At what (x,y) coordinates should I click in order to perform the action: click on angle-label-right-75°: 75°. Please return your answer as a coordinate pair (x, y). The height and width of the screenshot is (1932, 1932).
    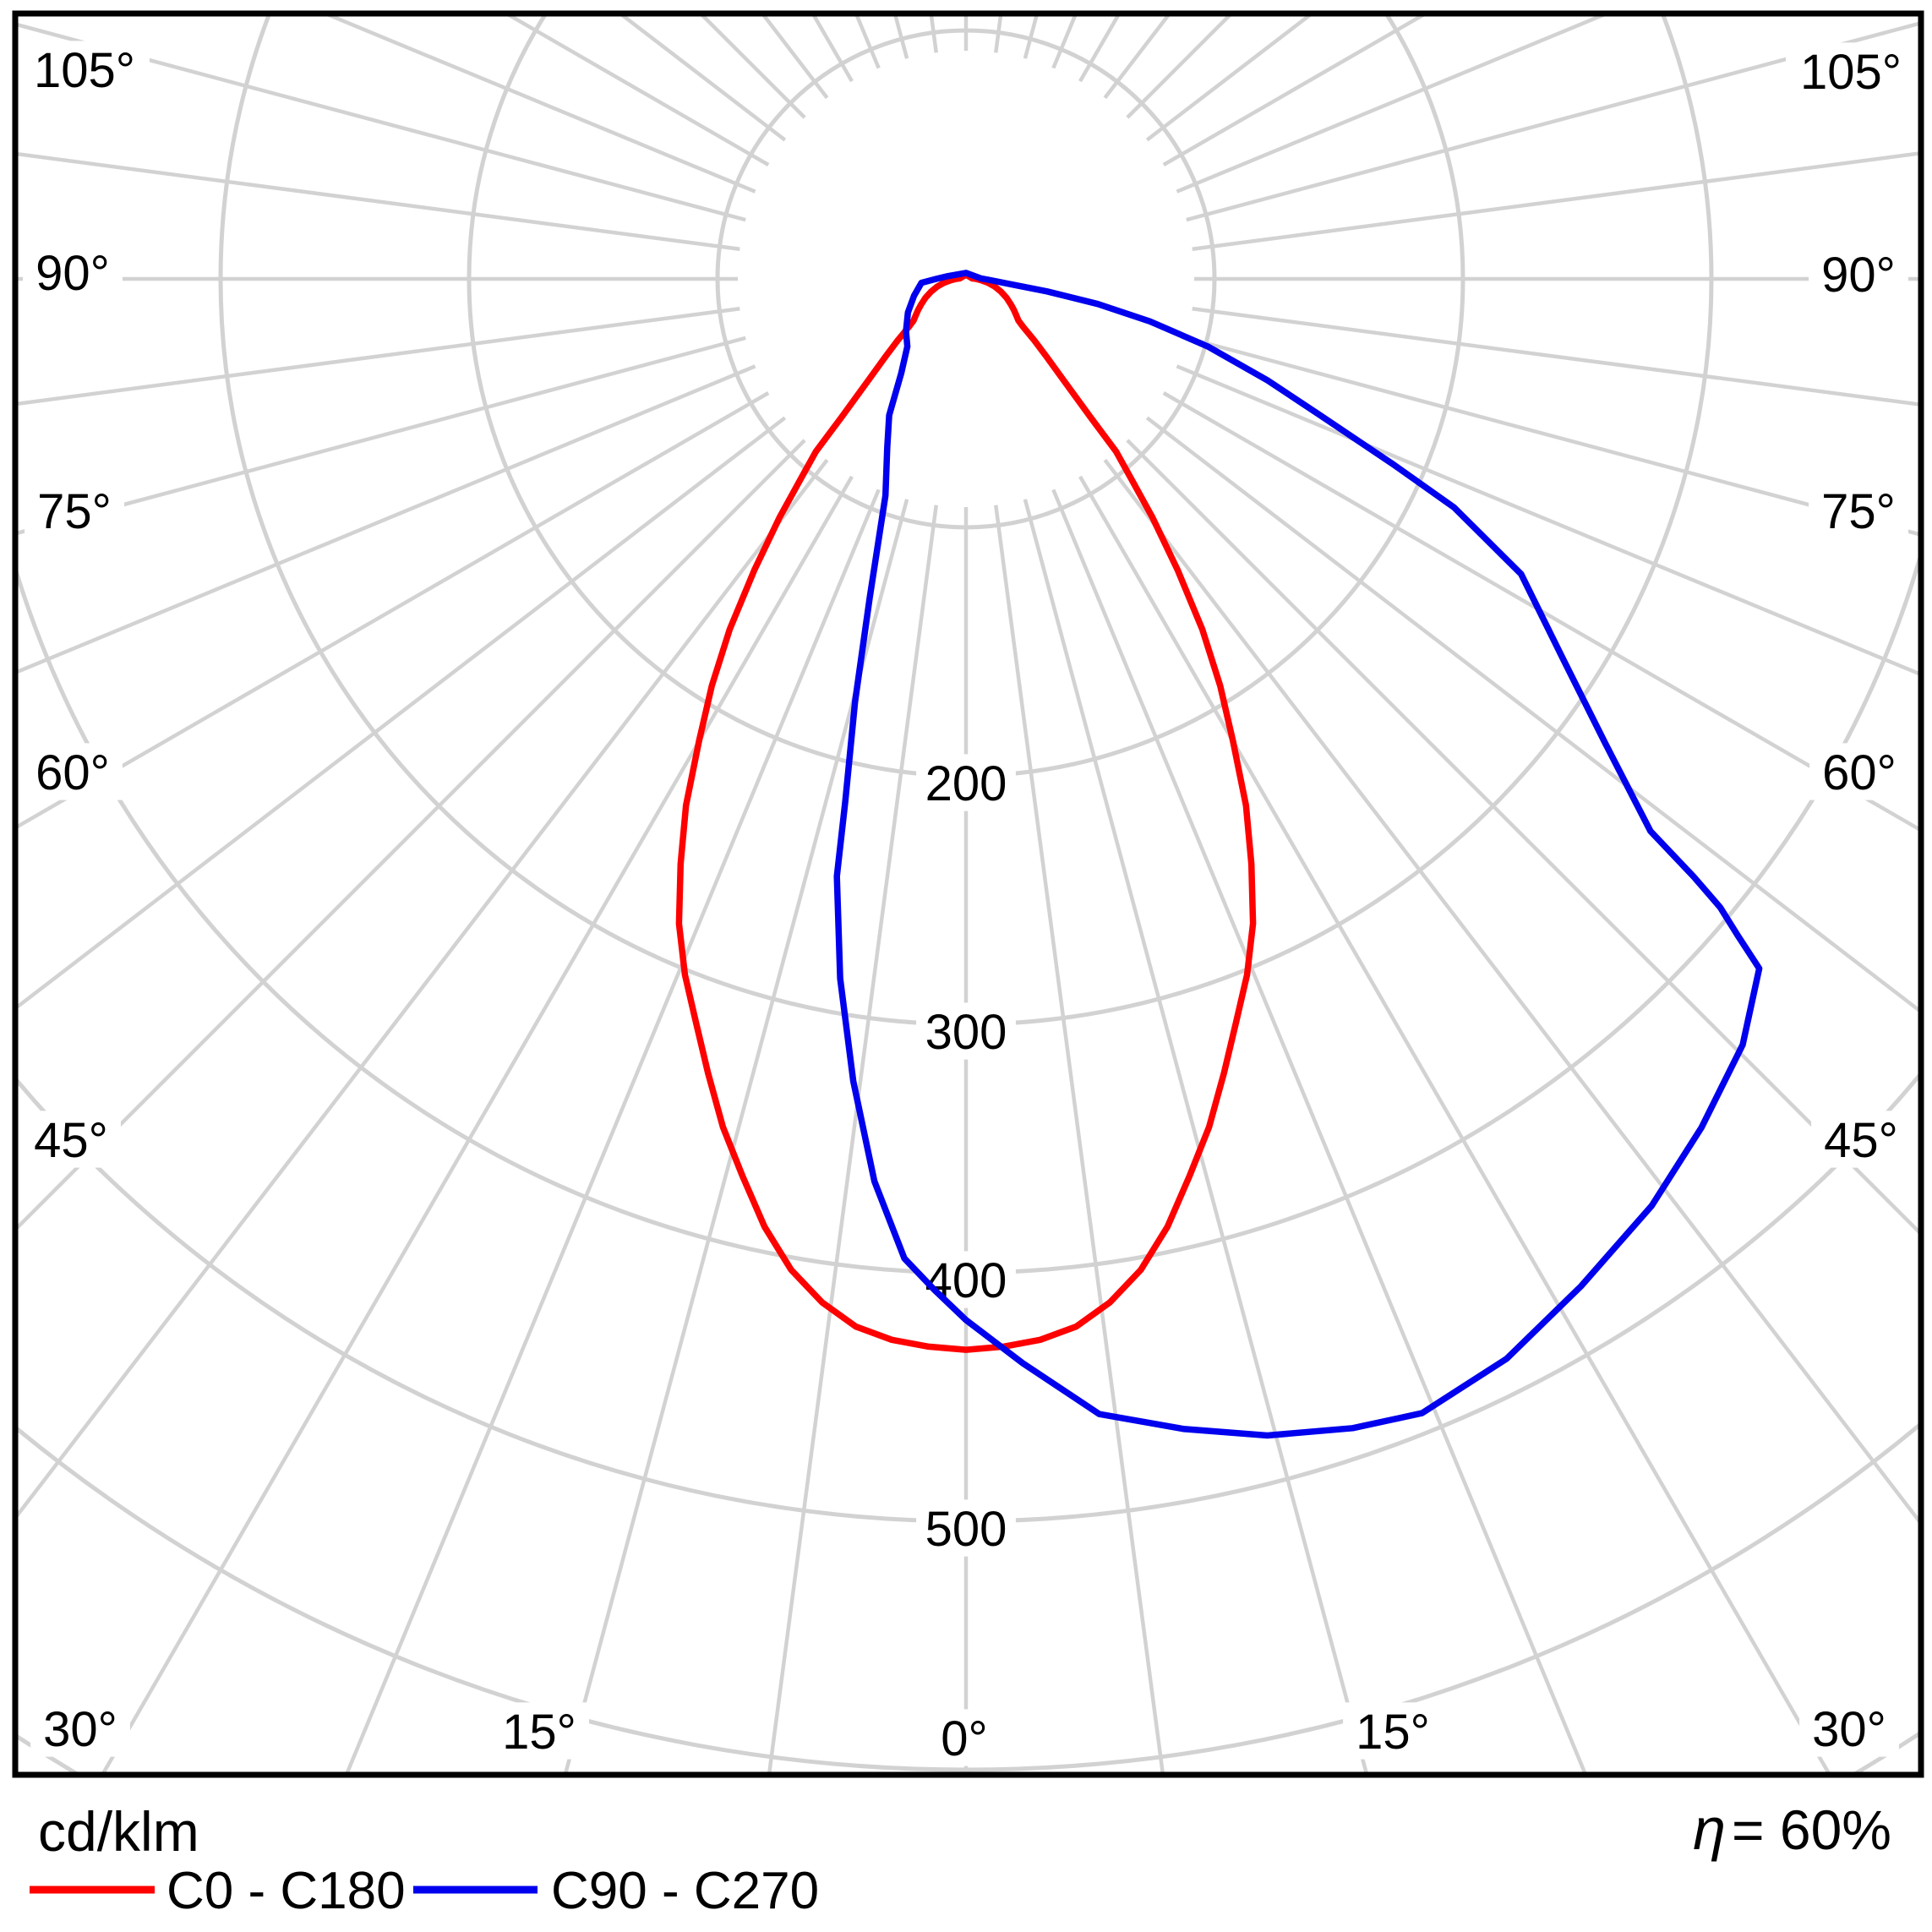
    Looking at the image, I should click on (1858, 511).